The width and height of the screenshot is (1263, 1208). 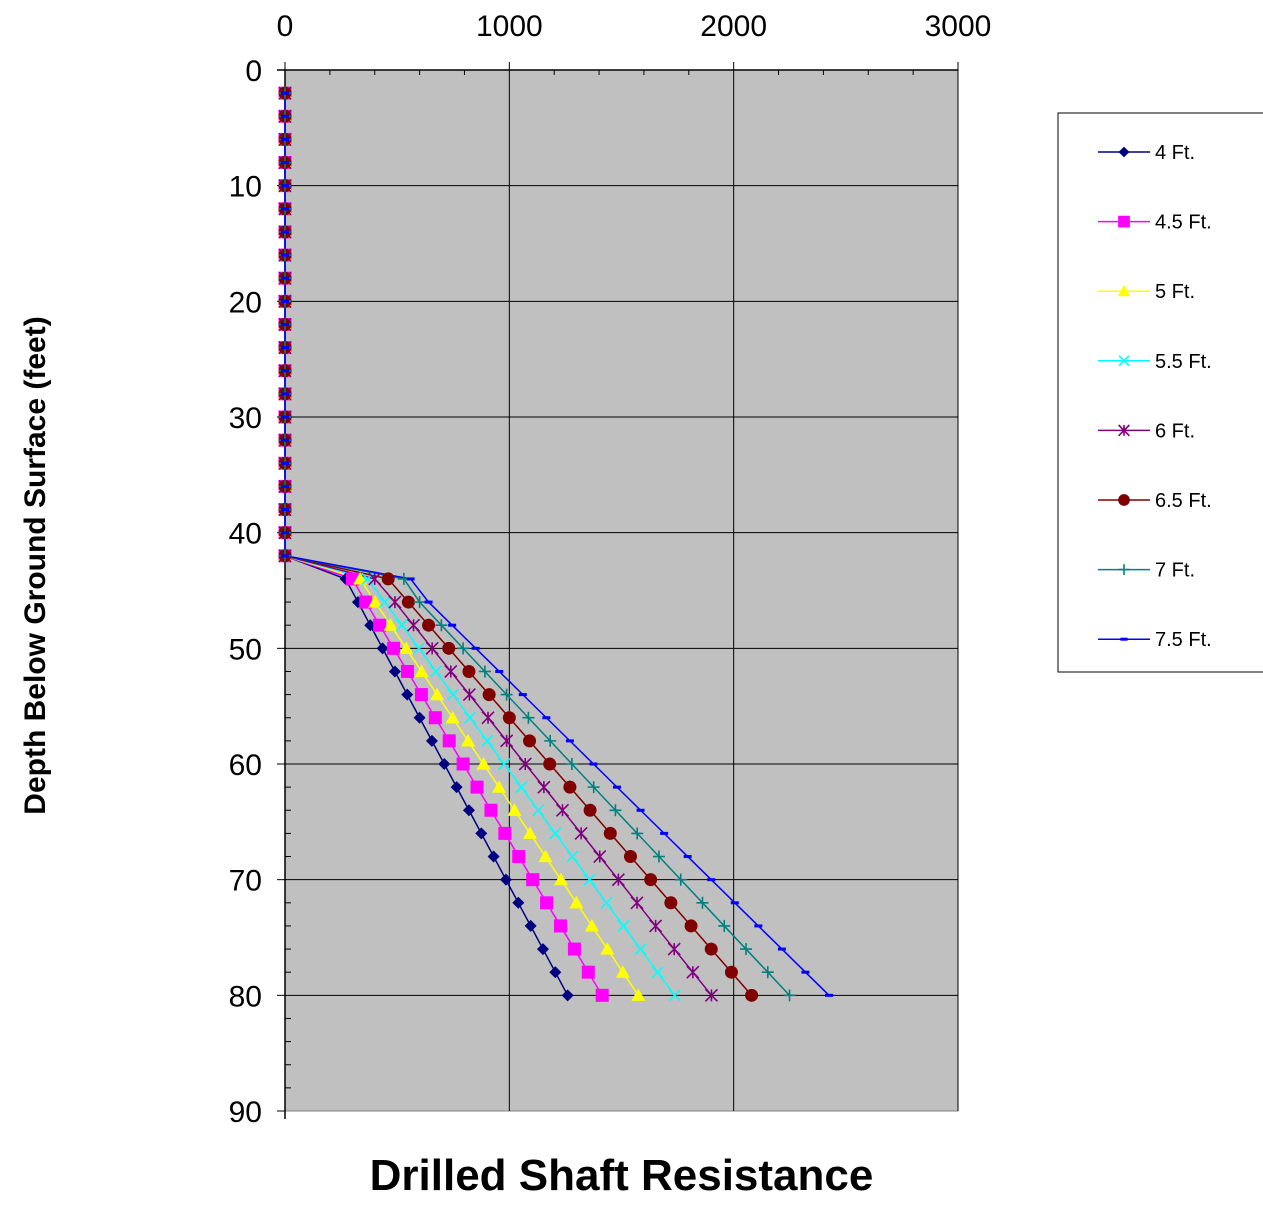 I want to click on legend-label: 4 Ft., so click(x=1175, y=153).